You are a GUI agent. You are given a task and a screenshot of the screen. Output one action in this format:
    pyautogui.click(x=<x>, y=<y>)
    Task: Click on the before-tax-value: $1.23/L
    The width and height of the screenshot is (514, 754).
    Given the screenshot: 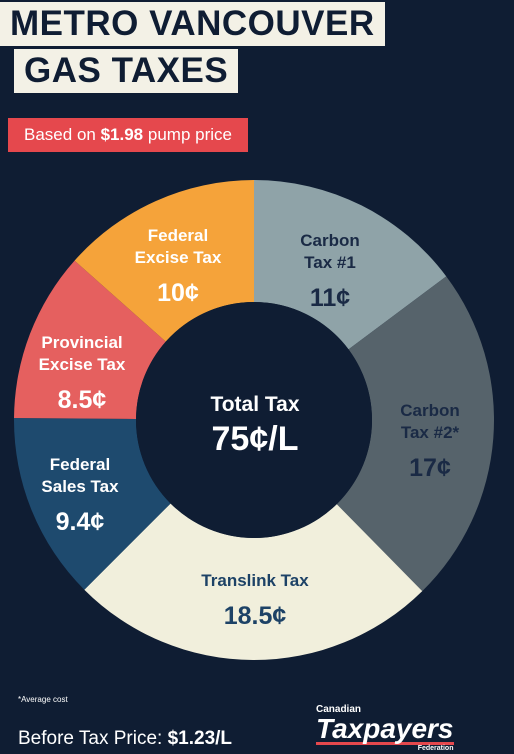 What is the action you would take?
    pyautogui.click(x=200, y=738)
    